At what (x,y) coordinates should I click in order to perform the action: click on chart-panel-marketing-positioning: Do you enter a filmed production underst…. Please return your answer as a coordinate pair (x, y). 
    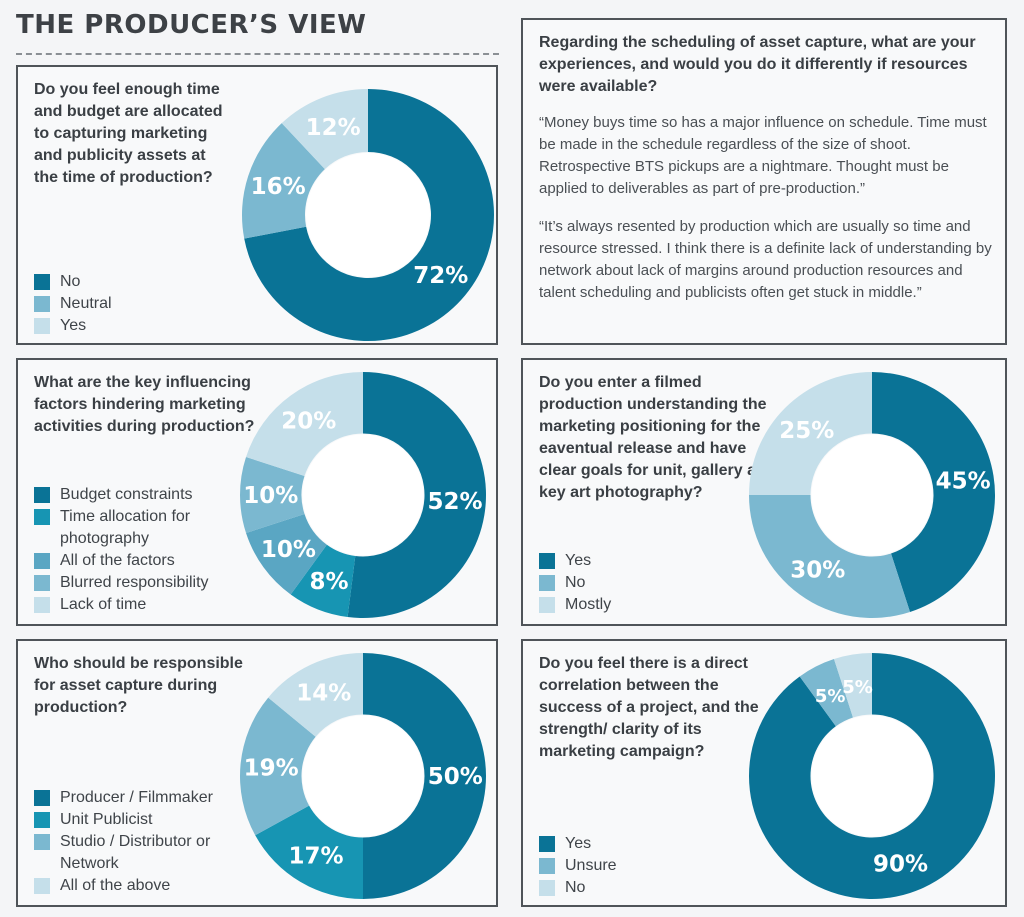
    Looking at the image, I should click on (764, 492).